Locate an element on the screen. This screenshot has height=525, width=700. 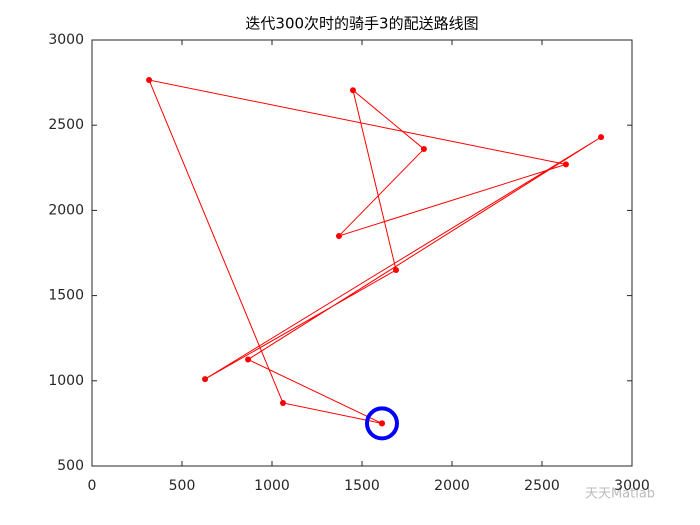
x-tick-label: 3000 is located at coordinates (632, 486).